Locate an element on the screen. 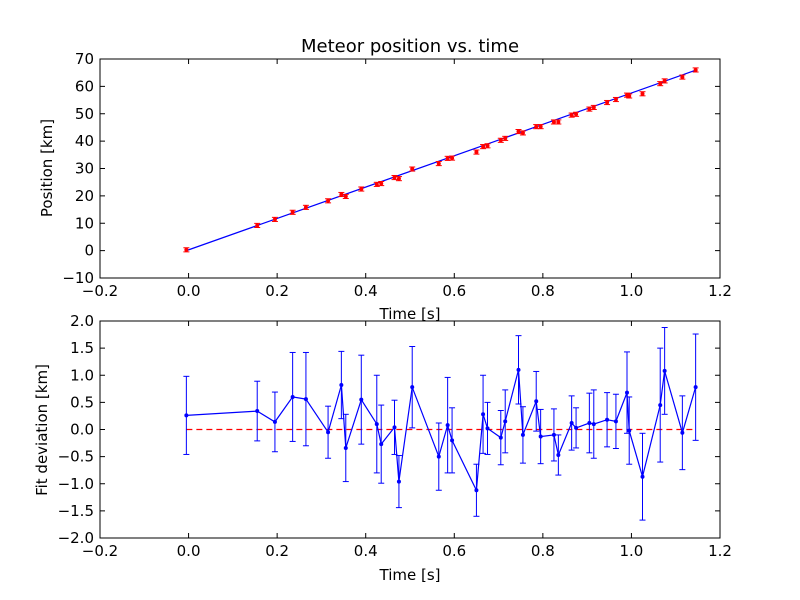 The height and width of the screenshot is (600, 800). deviation-plot-x-tick-label: −0.2 is located at coordinates (100, 551).